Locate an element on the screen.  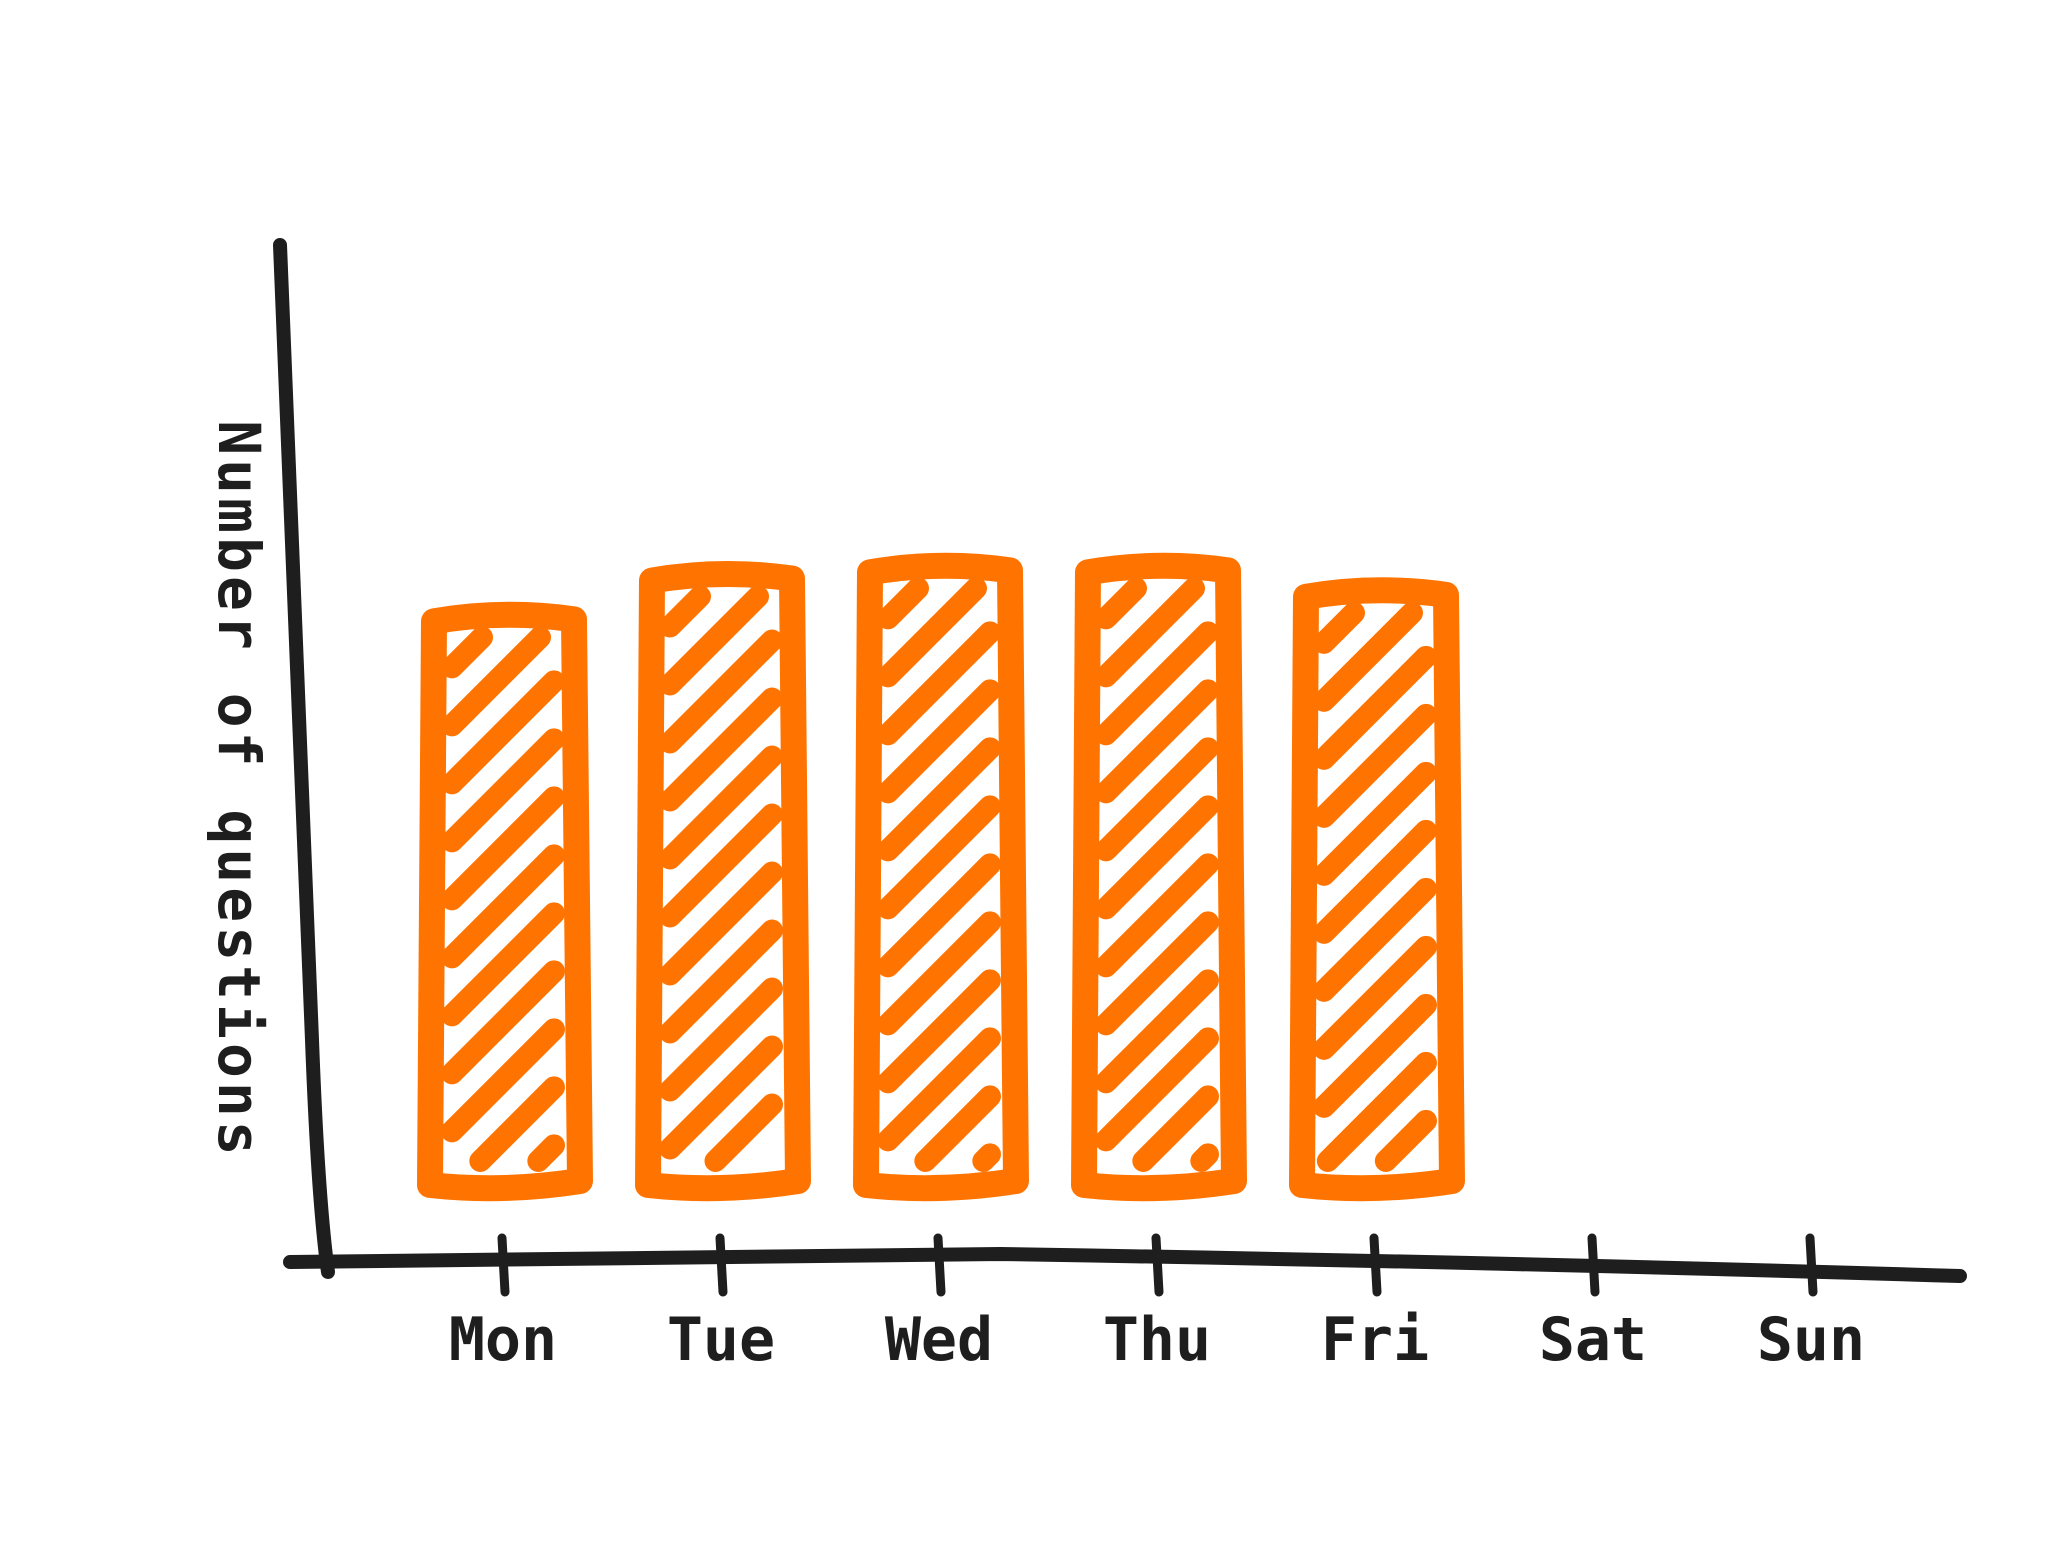
bar-mon is located at coordinates (505, 901).